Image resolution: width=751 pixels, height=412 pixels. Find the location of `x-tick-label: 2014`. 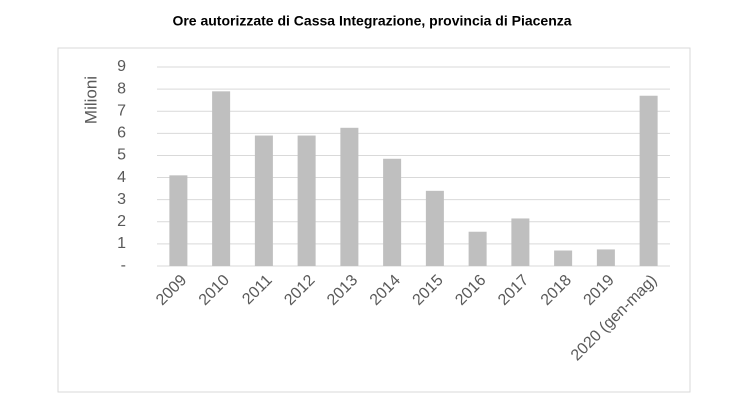

x-tick-label: 2014 is located at coordinates (385, 290).